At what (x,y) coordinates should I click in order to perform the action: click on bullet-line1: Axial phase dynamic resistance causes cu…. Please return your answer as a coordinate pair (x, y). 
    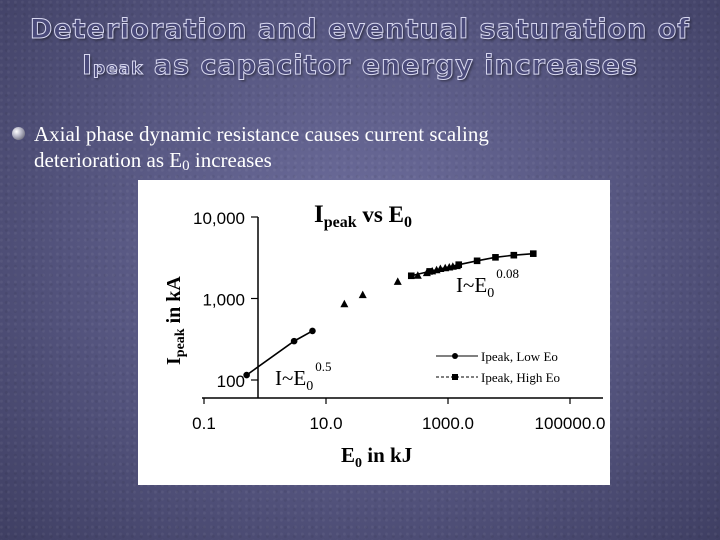
    Looking at the image, I should click on (261, 134).